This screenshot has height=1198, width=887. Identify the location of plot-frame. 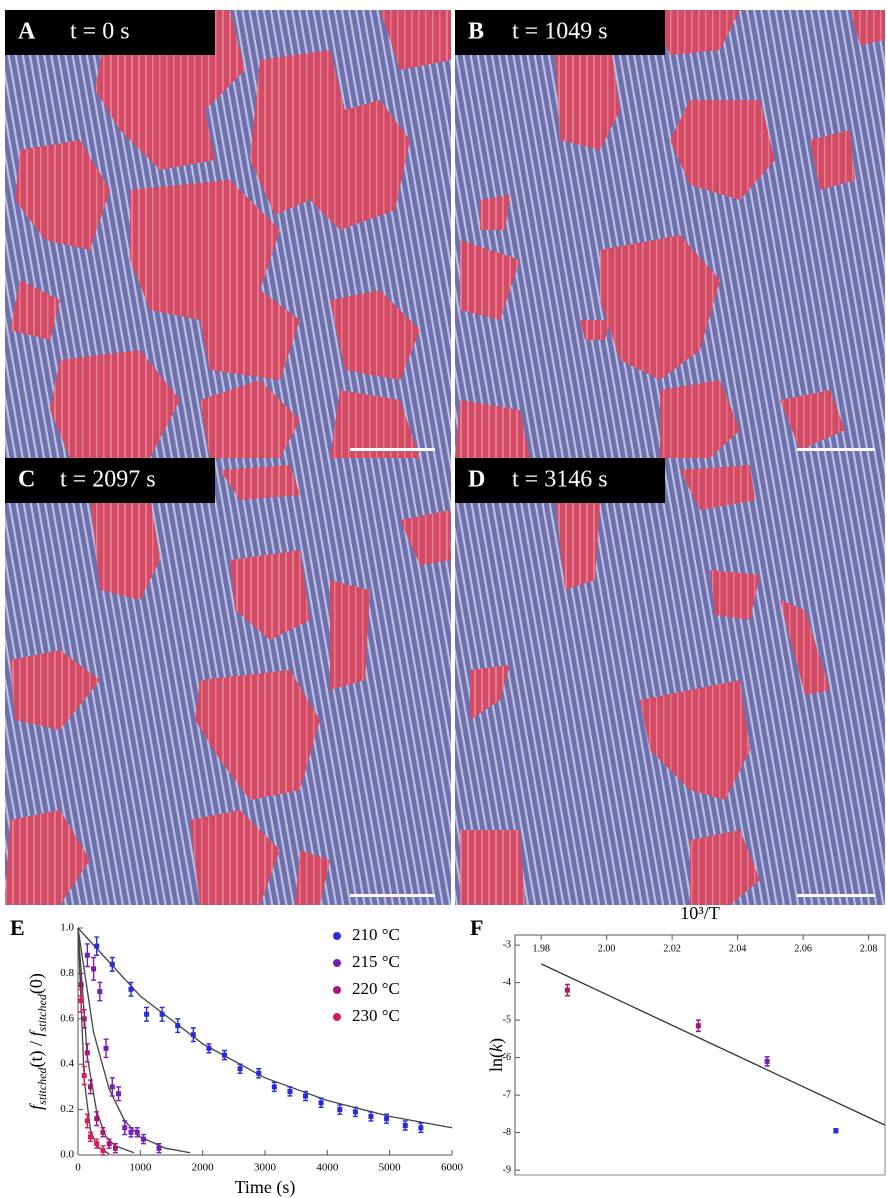
(700, 1055).